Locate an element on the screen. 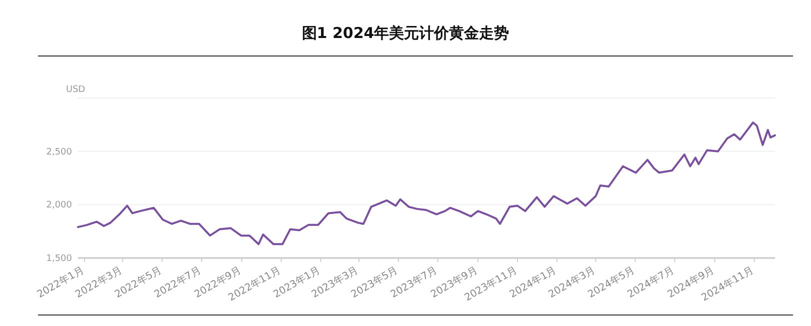 This screenshot has width=811, height=326. y-tick-label: 1,500 is located at coordinates (59, 259).